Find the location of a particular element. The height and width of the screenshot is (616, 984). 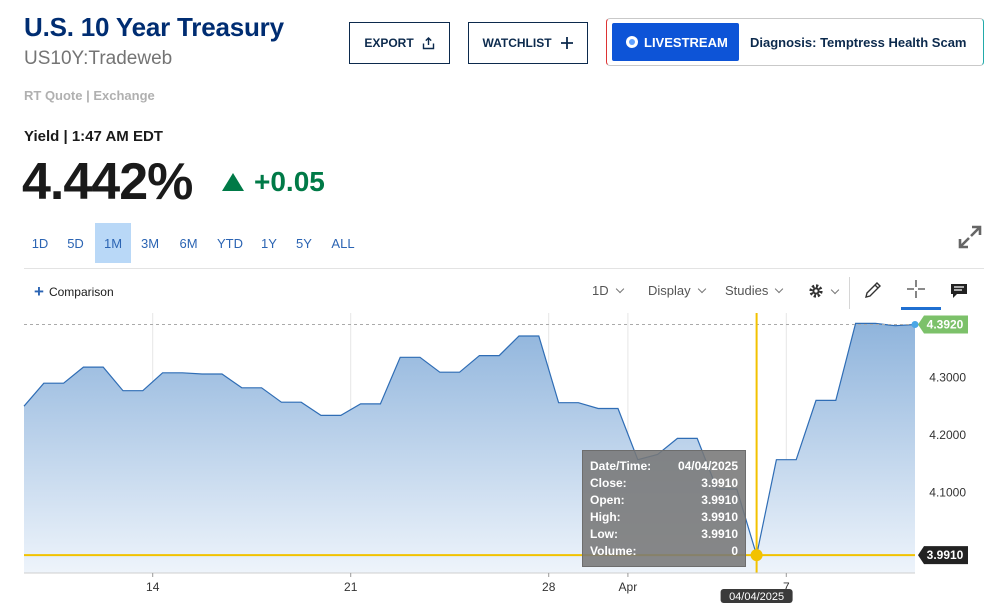

range-selector: 1D 5D 1M 3M 6M YTD 1Y 5Y ALL is located at coordinates (194, 243).